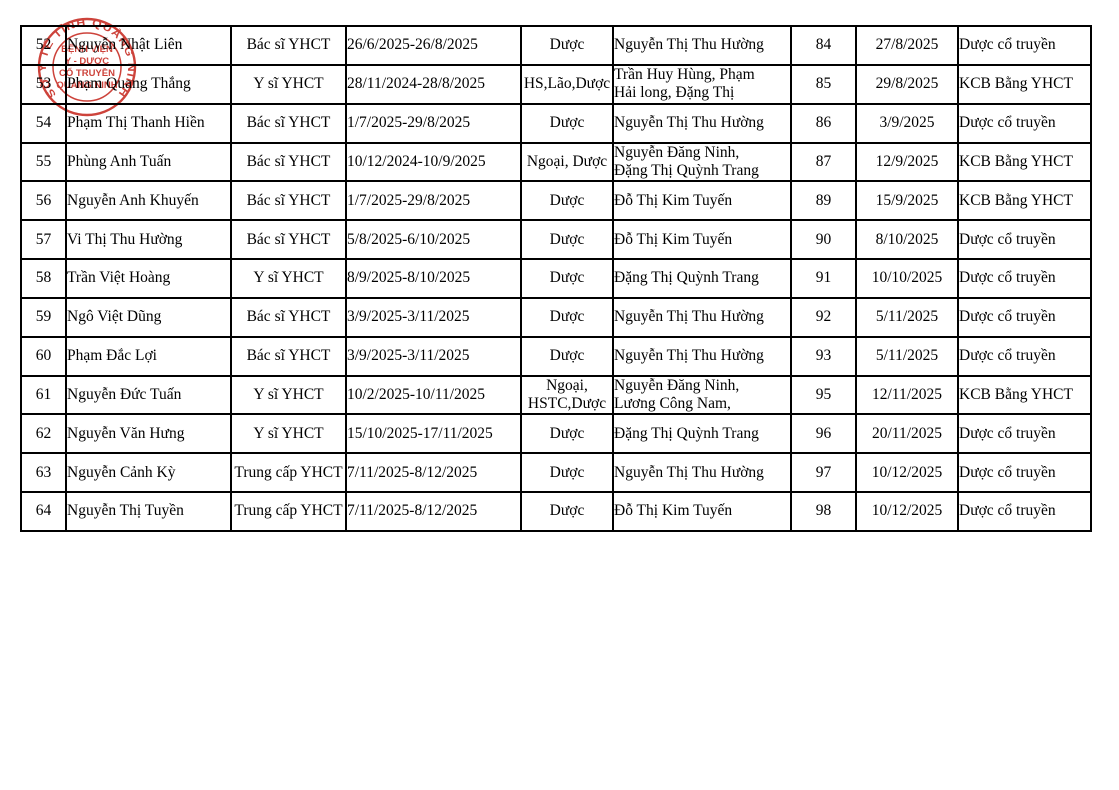 Image resolution: width=1119 pixels, height=790 pixels. I want to click on cell-certificate-number: 86, so click(823, 123).